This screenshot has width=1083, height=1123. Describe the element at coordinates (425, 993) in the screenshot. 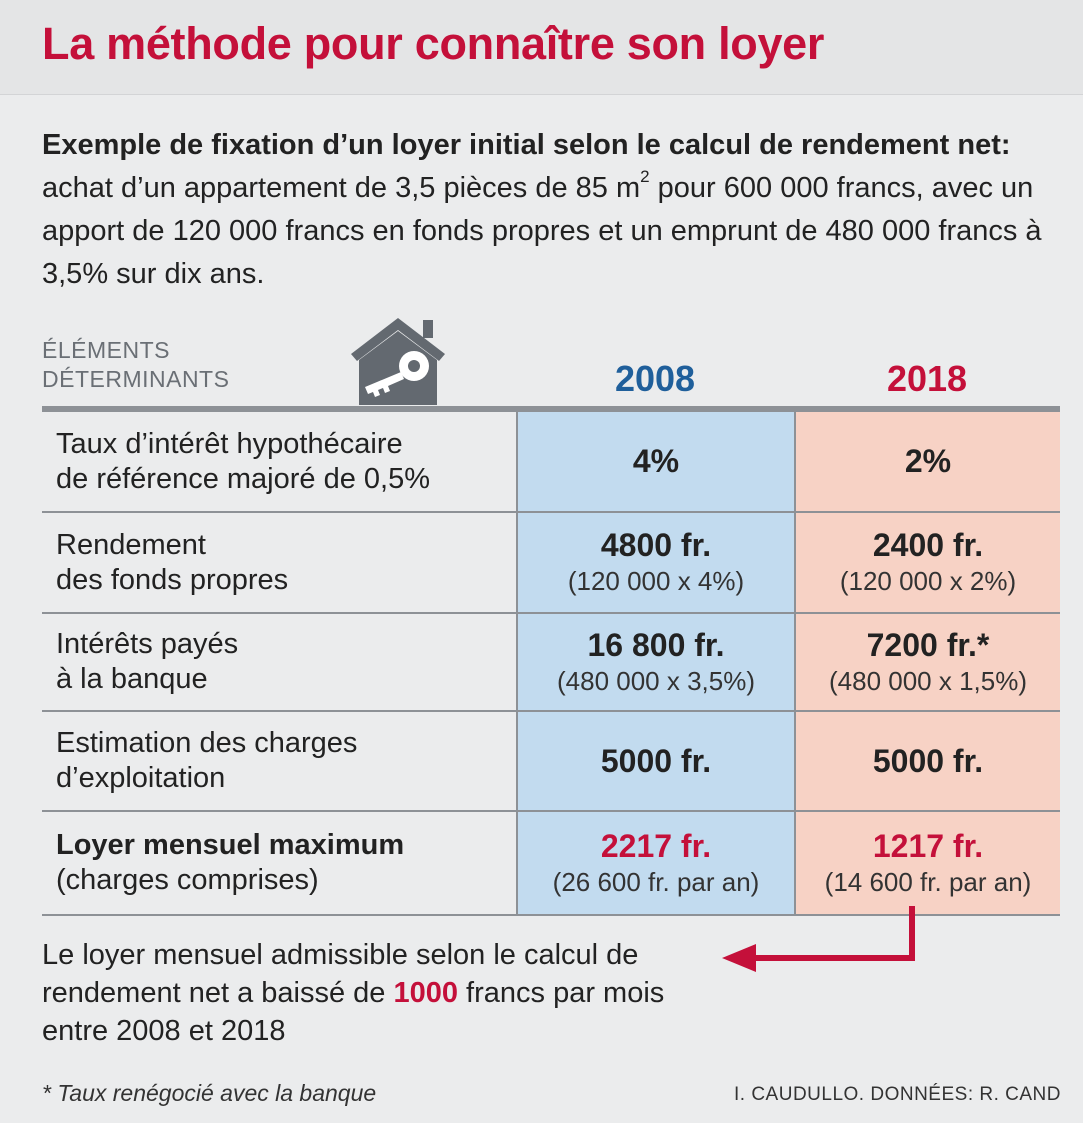

I see `conclusion-highlight: 1000` at that location.